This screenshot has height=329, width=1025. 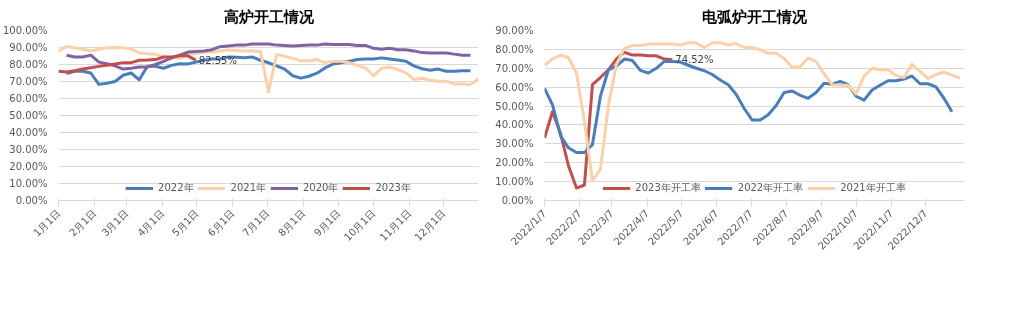 I want to click on legend-label: 2022年开工率, so click(x=770, y=188).